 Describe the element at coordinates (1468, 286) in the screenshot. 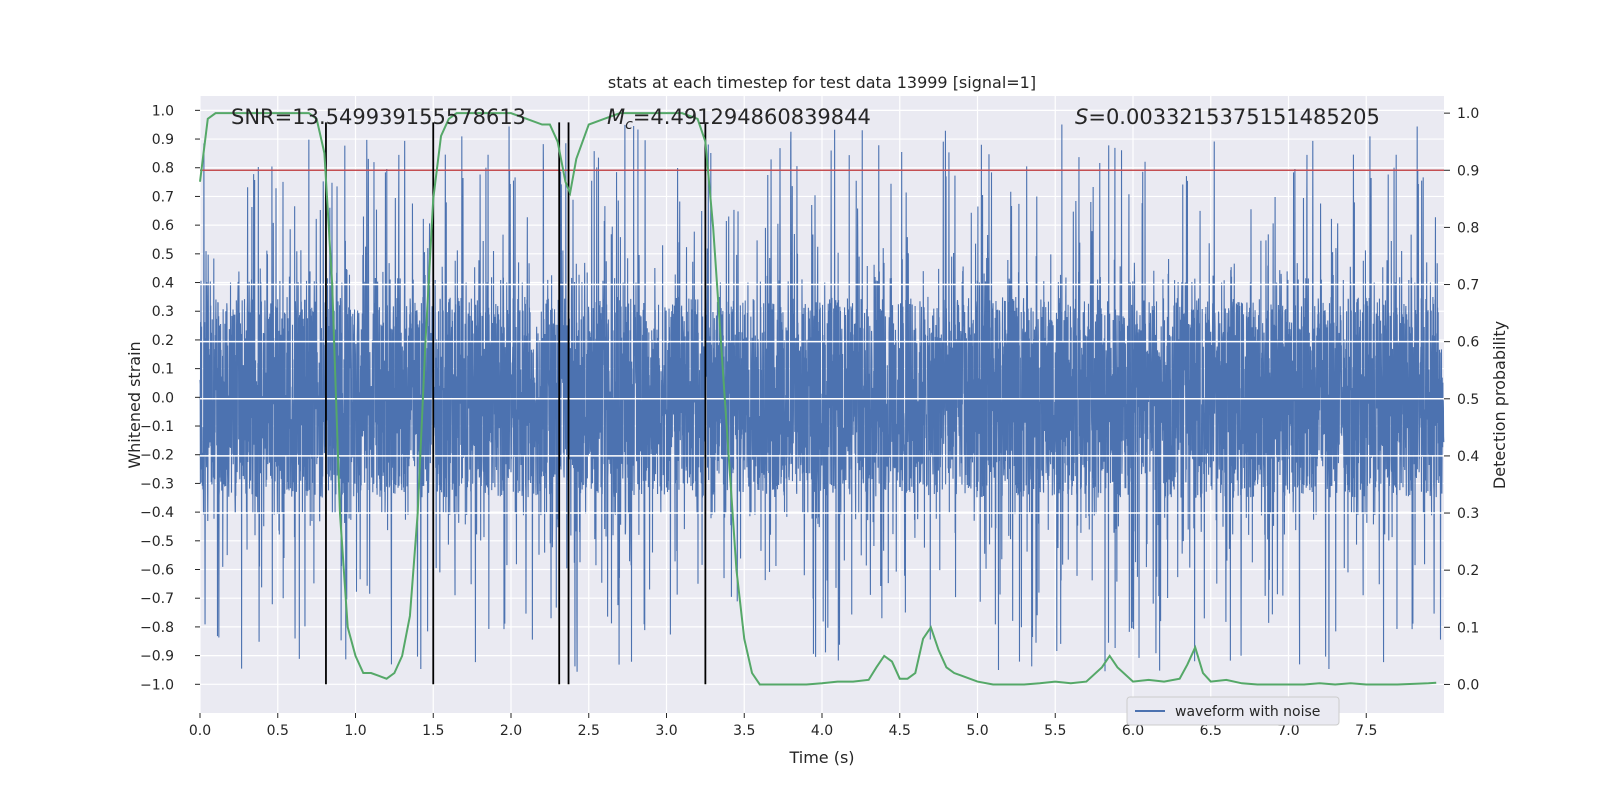

I see `y-right-tick-label: 0.7` at that location.